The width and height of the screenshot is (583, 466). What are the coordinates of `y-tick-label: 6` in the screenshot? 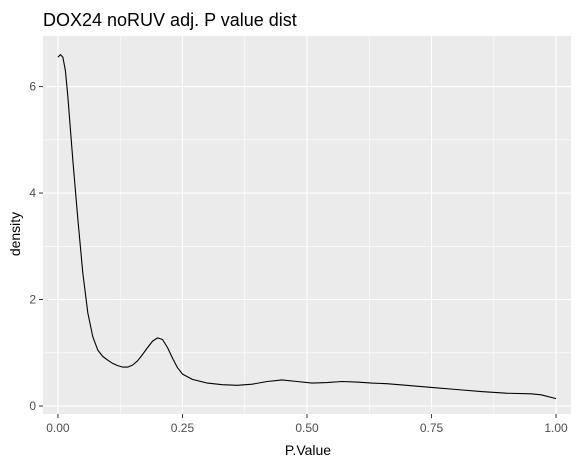 It's located at (32, 87).